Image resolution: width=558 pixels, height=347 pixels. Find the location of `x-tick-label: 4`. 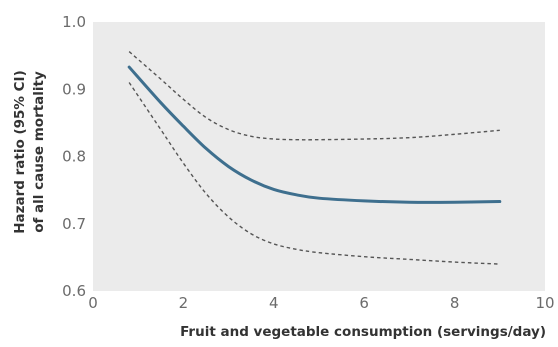

x-tick-label: 4 is located at coordinates (274, 303).